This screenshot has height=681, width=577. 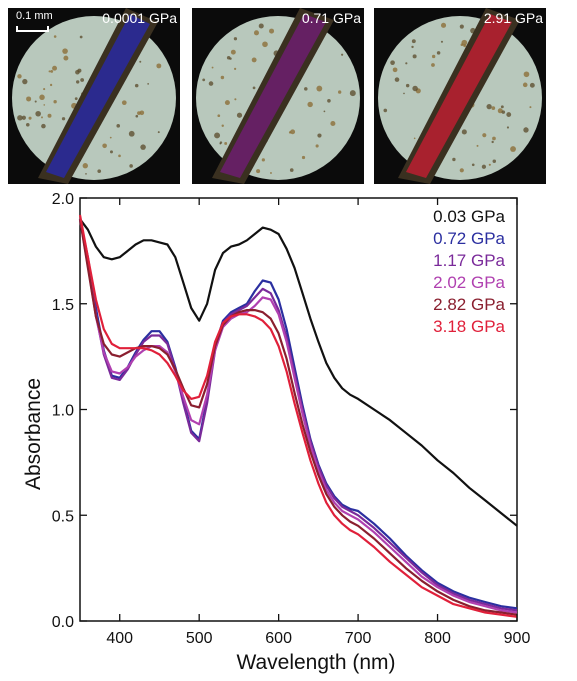 I want to click on x-tick-label: 700, so click(x=358, y=638).